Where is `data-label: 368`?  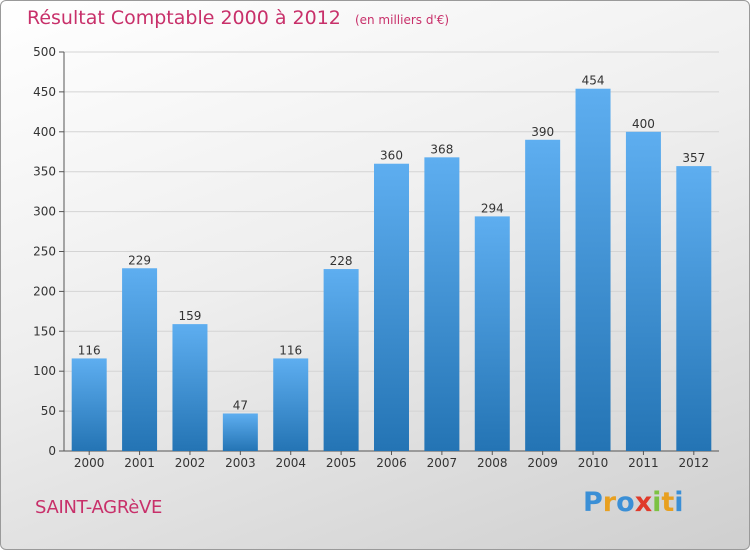
data-label: 368 is located at coordinates (441, 149).